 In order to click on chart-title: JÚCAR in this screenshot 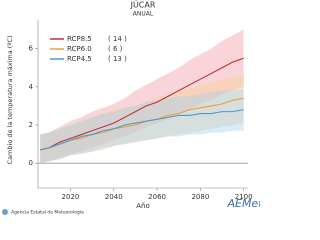, I will do `click(143, 5)`.